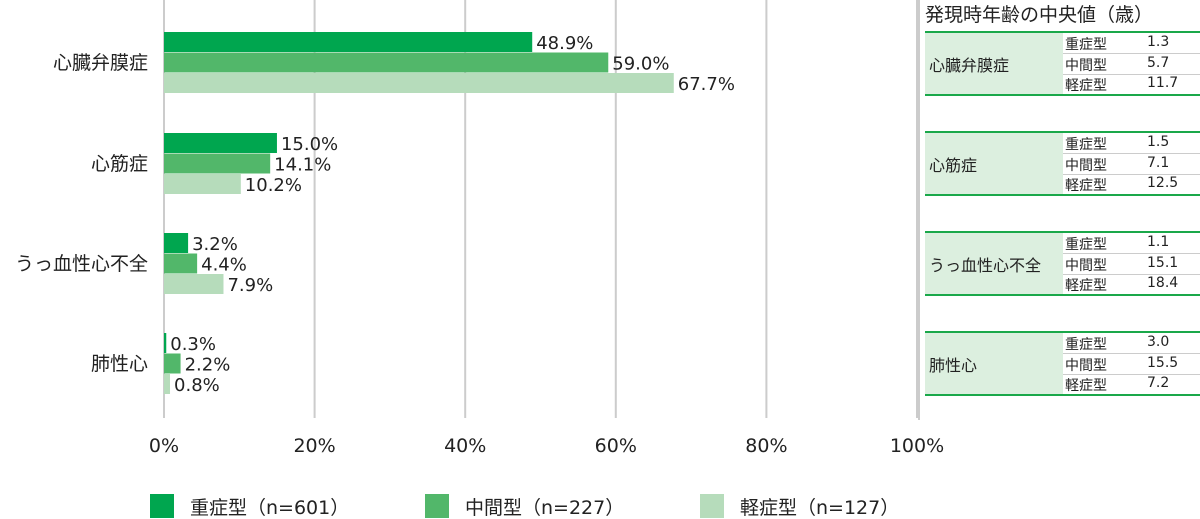 This screenshot has height=519, width=1200. Describe the element at coordinates (250, 285) in the screenshot. I see `data-label: 7.9%` at that location.